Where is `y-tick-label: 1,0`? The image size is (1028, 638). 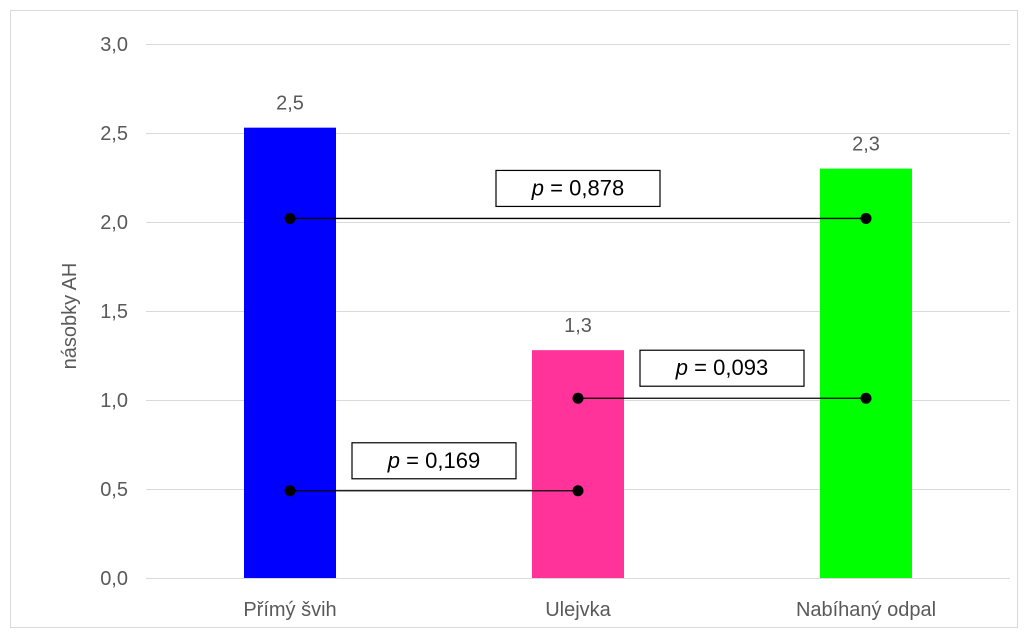
y-tick-label: 1,0 is located at coordinates (114, 401).